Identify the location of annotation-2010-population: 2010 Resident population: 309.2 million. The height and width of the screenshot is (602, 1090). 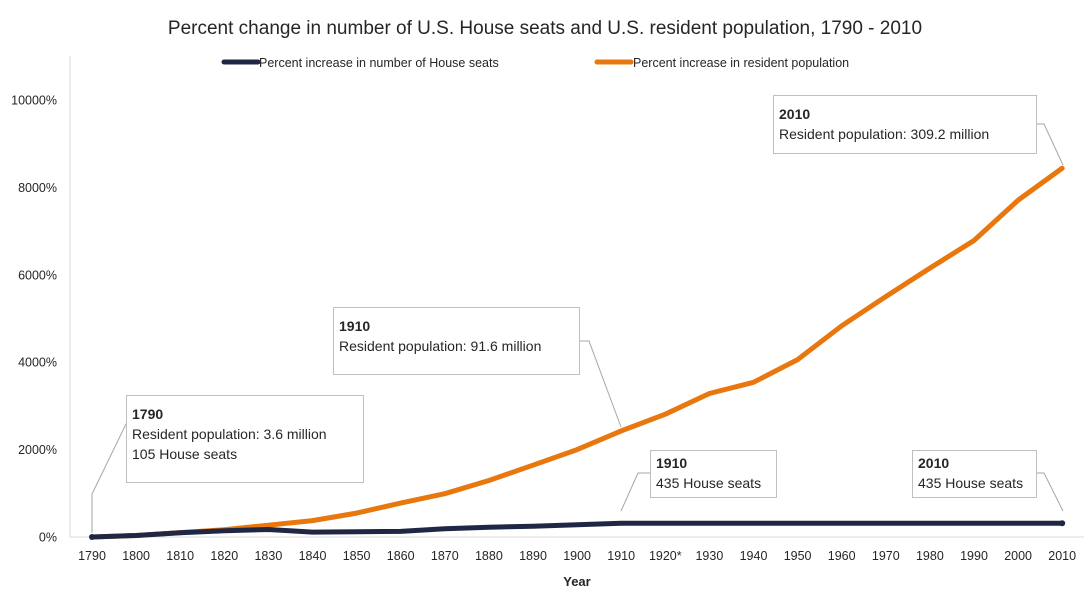
(905, 124).